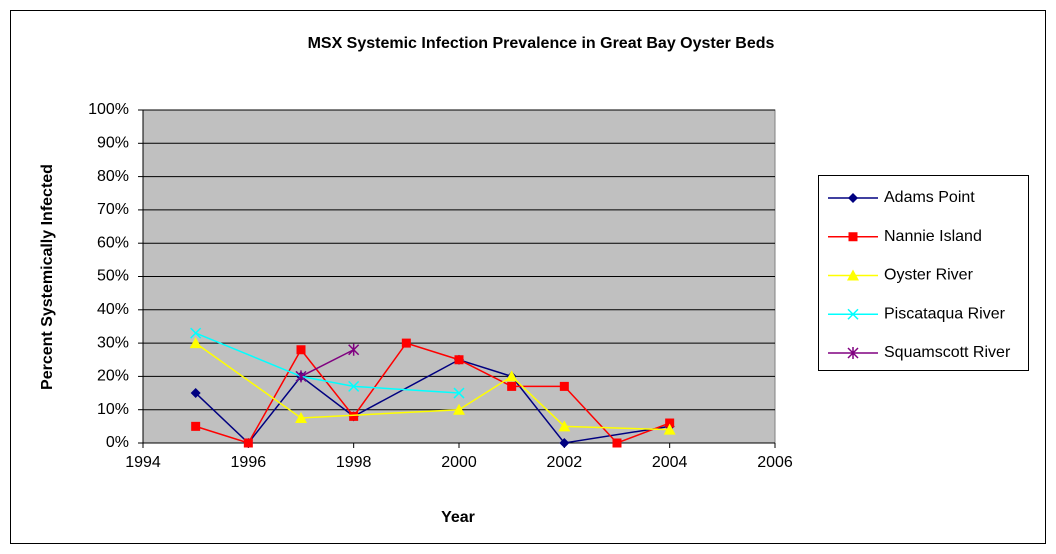  What do you see at coordinates (458, 517) in the screenshot?
I see `x-axis-label: Year` at bounding box center [458, 517].